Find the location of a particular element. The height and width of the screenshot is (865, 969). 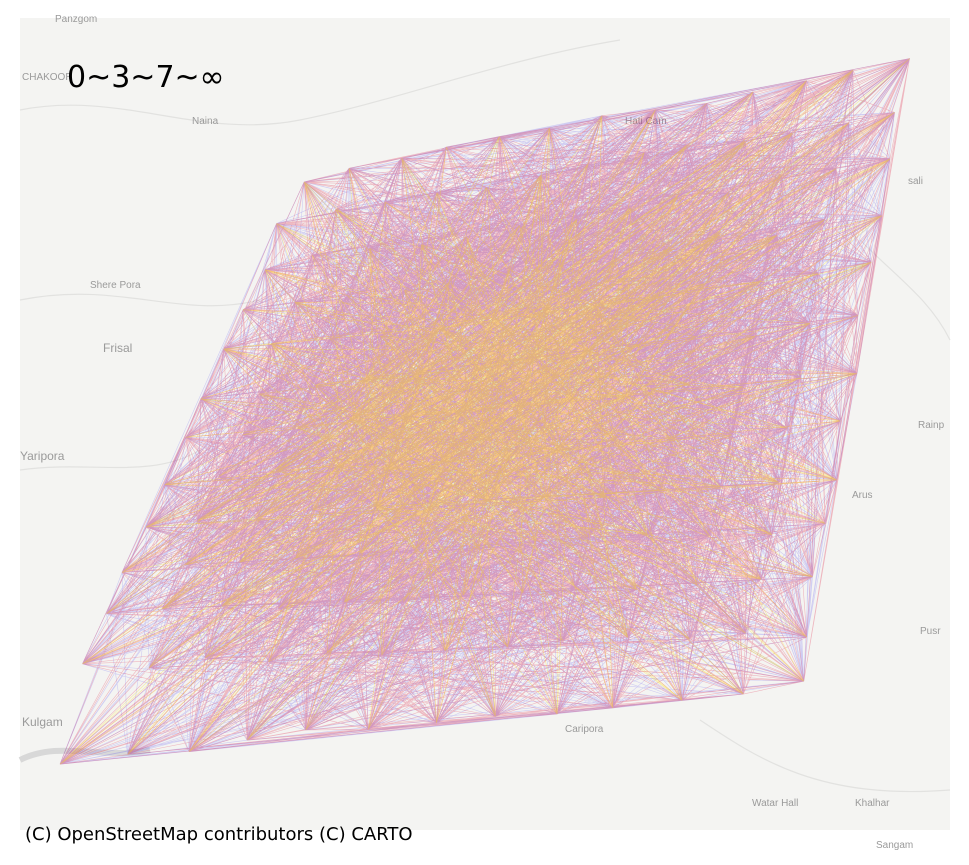

title: 0~3~7~∞ is located at coordinates (146, 77).